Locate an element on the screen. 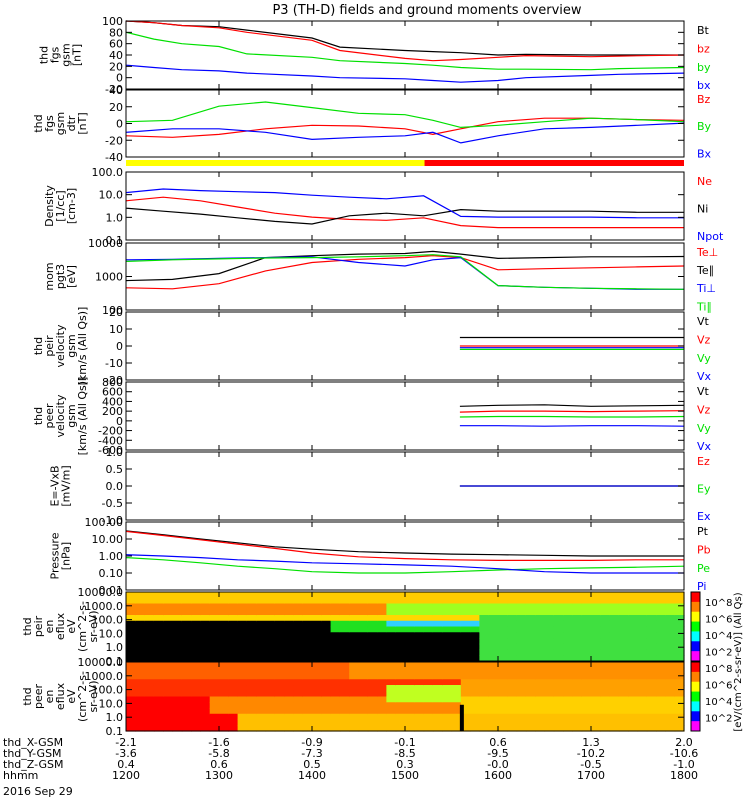  legend-entry: bx is located at coordinates (704, 85).